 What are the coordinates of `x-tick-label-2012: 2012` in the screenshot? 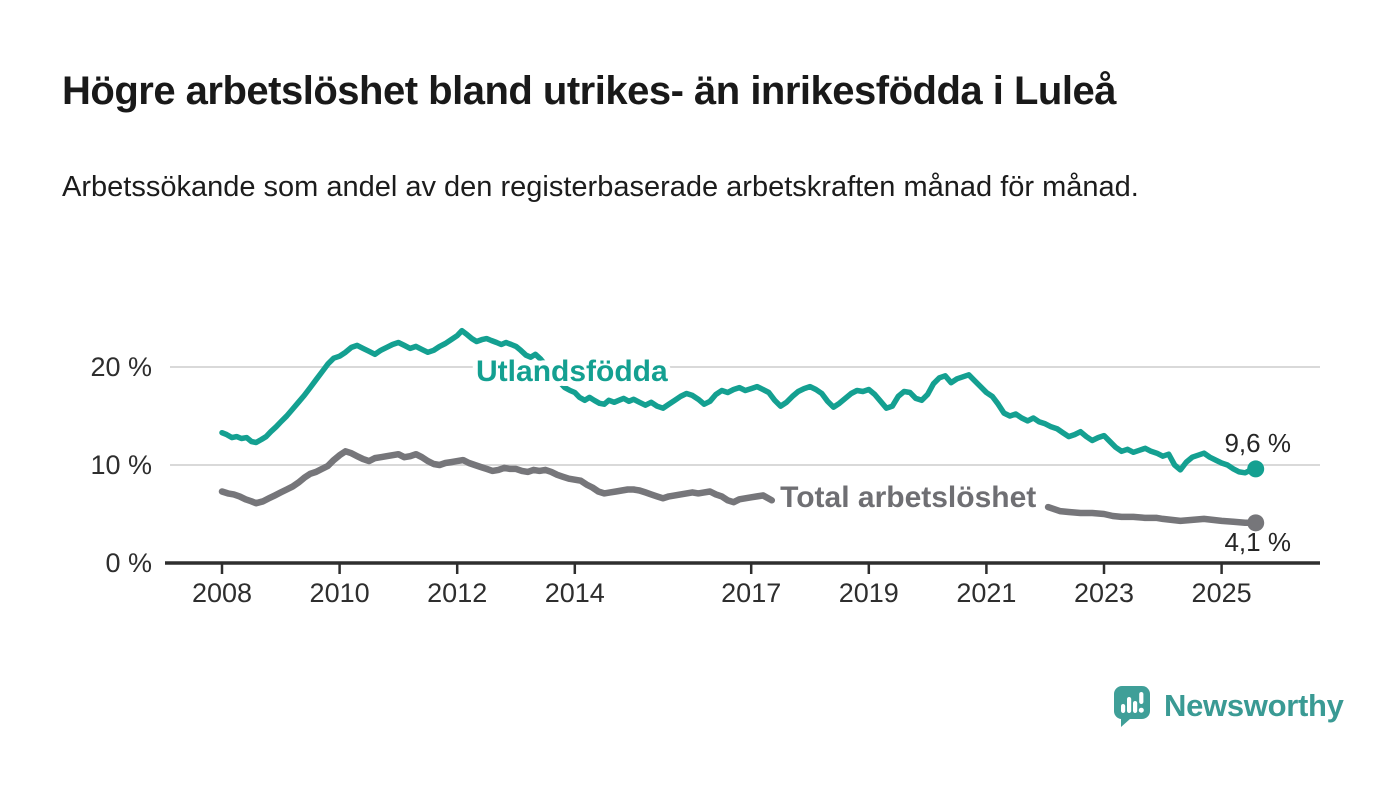 It's located at (457, 593).